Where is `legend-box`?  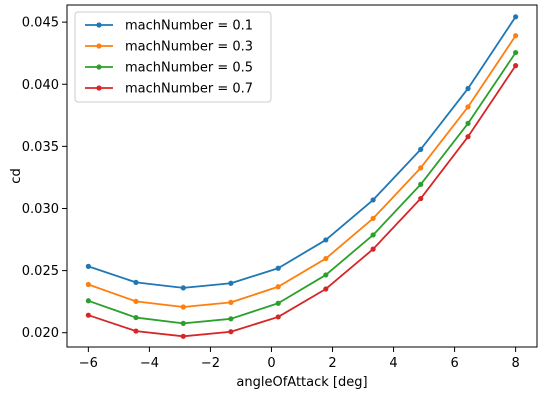
legend-box is located at coordinates (173, 57).